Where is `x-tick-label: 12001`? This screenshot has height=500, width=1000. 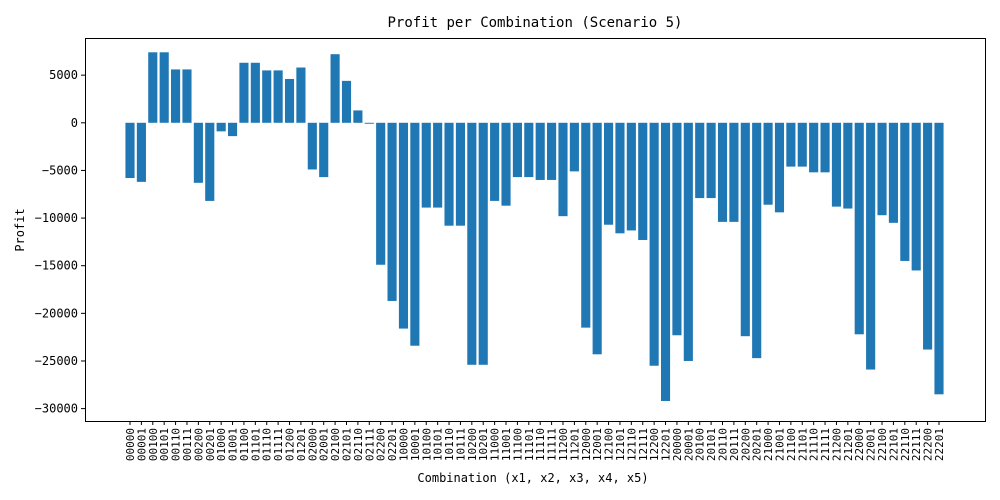 x-tick-label: 12001 is located at coordinates (597, 444).